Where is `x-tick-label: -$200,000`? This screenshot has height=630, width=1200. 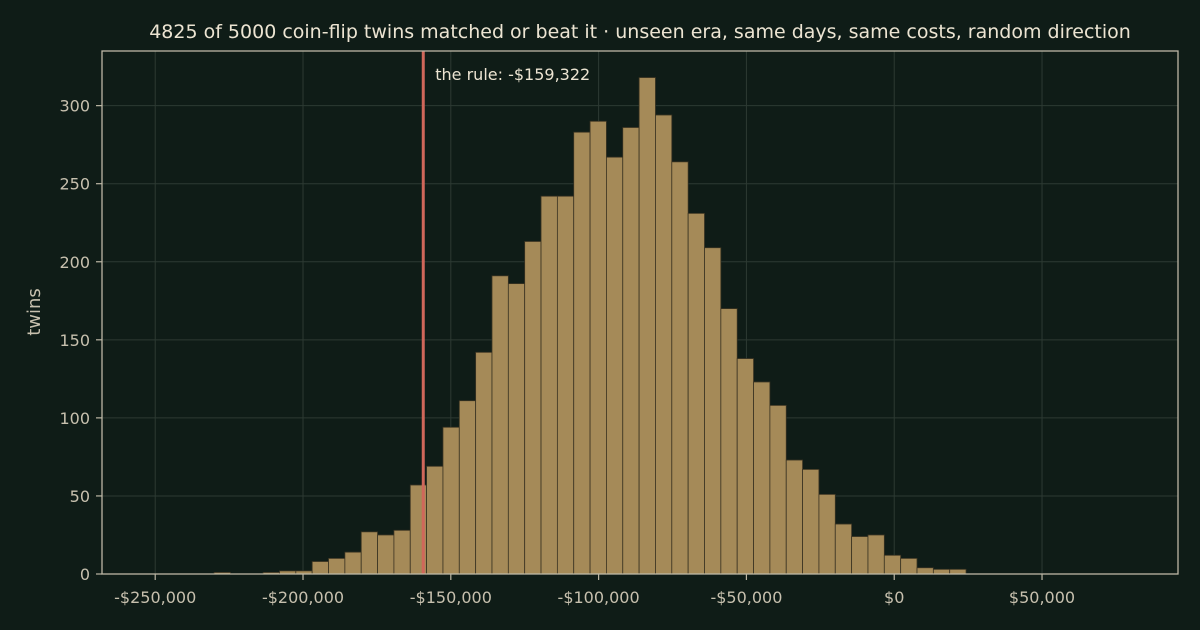
x-tick-label: -$200,000 is located at coordinates (303, 597).